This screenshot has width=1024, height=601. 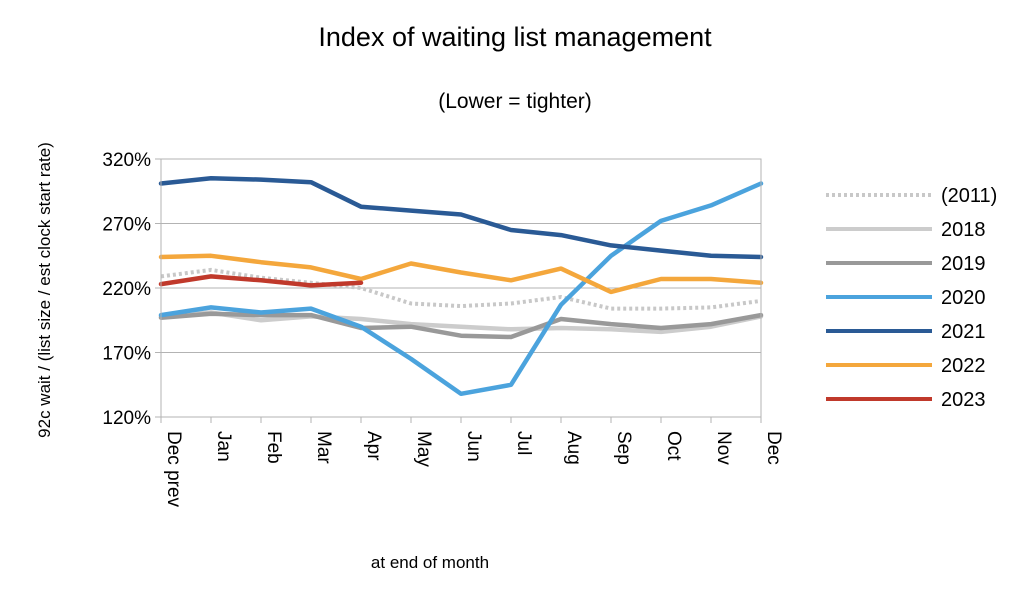 What do you see at coordinates (963, 298) in the screenshot?
I see `legend-label: 2020` at bounding box center [963, 298].